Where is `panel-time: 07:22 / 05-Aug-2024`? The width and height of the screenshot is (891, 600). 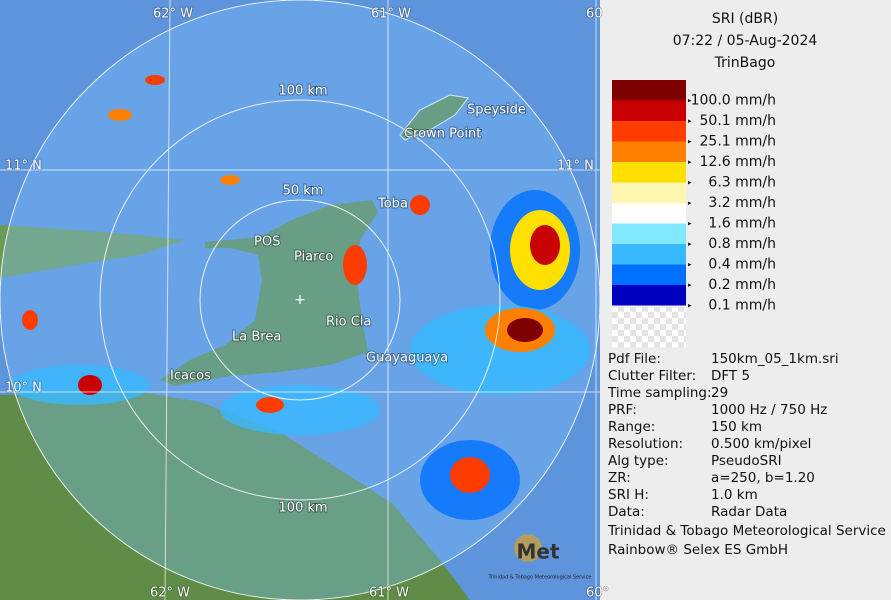
panel-time: 07:22 / 05-Aug-2024 is located at coordinates (745, 41).